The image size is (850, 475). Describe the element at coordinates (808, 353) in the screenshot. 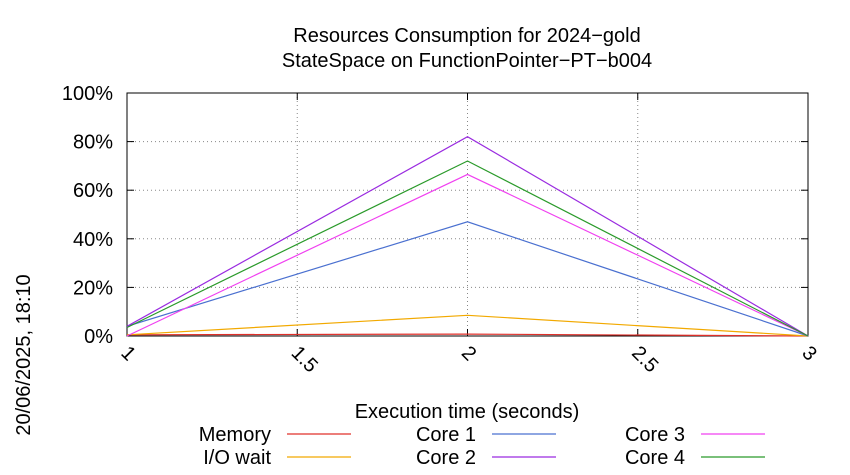

I see `x-tick-label: 3` at that location.